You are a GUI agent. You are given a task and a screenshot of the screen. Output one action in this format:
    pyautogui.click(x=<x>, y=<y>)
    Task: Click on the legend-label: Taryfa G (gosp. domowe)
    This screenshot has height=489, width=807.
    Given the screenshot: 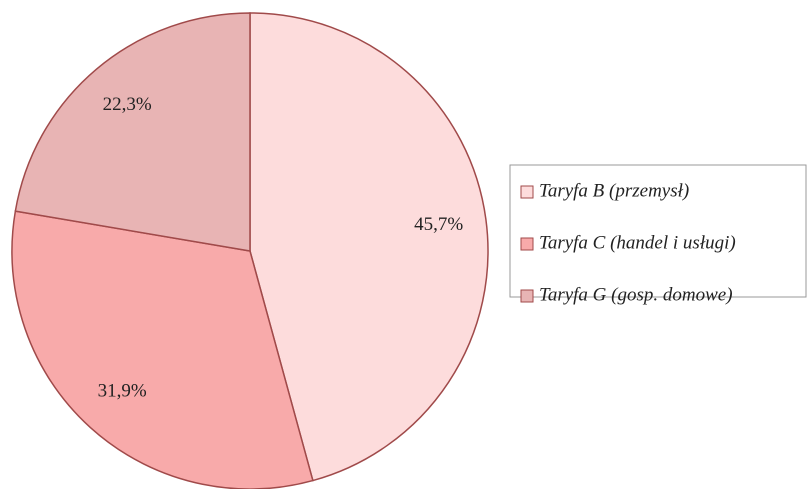 What is the action you would take?
    pyautogui.click(x=636, y=294)
    